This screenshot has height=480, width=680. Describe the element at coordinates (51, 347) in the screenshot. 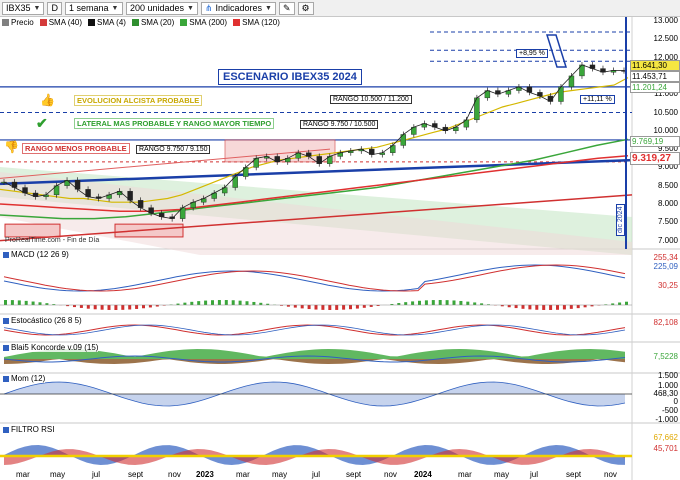

I see `blai-panel-label: Blai5 Koncorde v.09 (15)` at that location.